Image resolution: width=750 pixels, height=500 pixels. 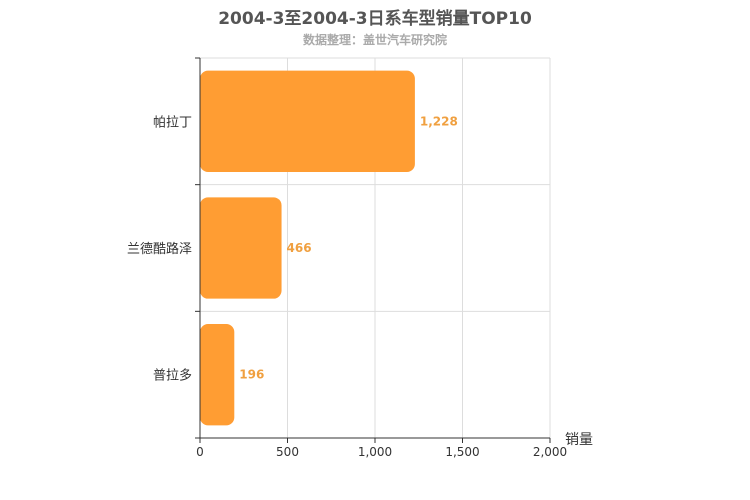 What do you see at coordinates (172, 376) in the screenshot?
I see `y-tick-label: 普拉多` at bounding box center [172, 376].